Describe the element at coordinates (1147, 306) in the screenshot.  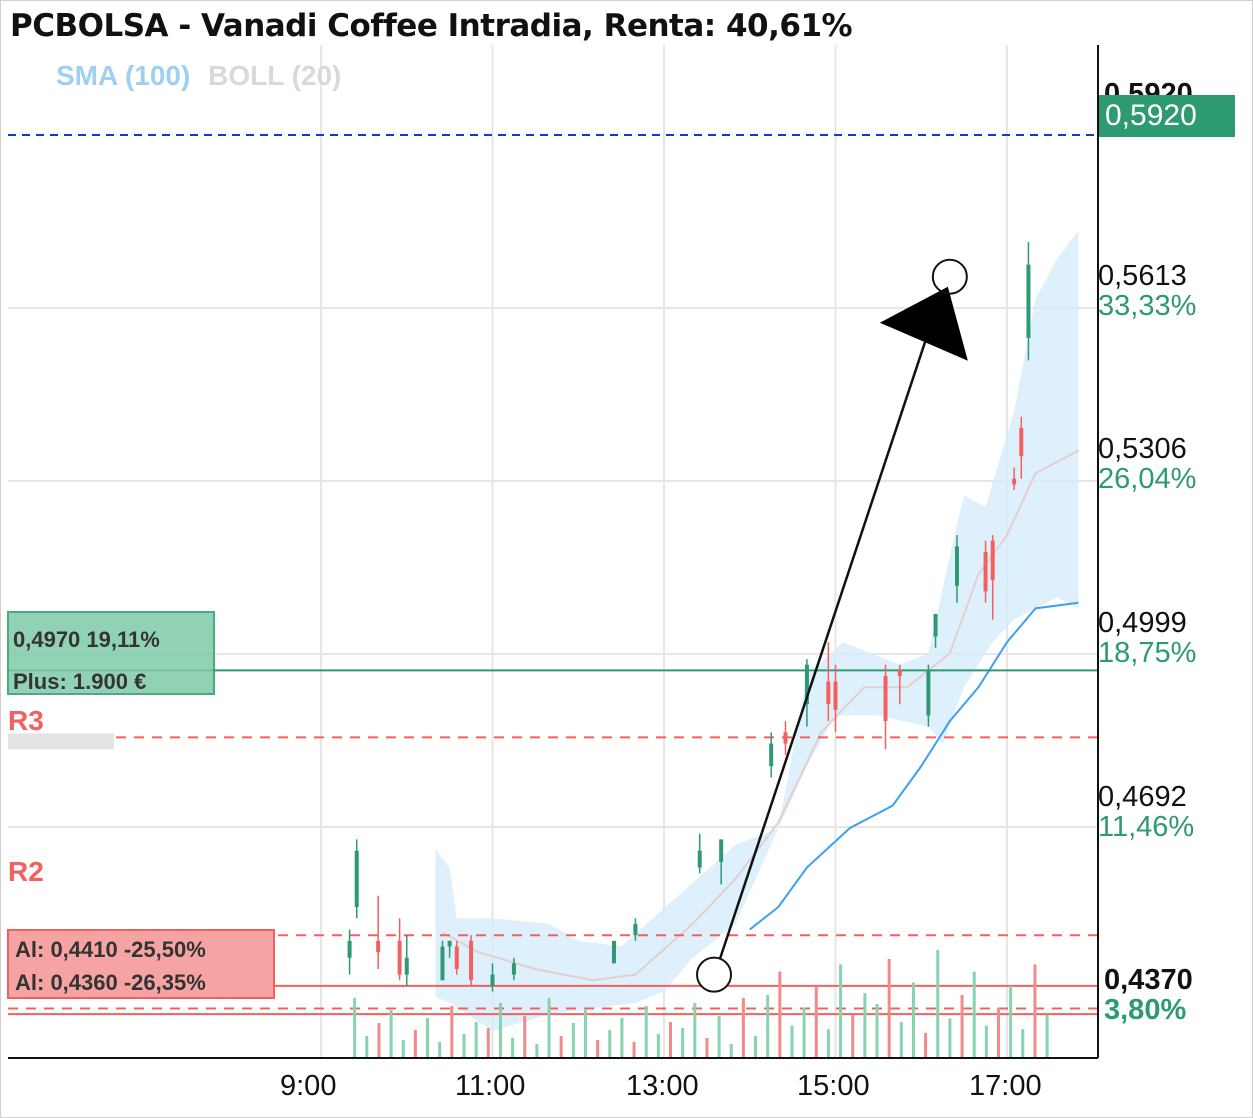
I see `y-percent: 33,33%` at that location.